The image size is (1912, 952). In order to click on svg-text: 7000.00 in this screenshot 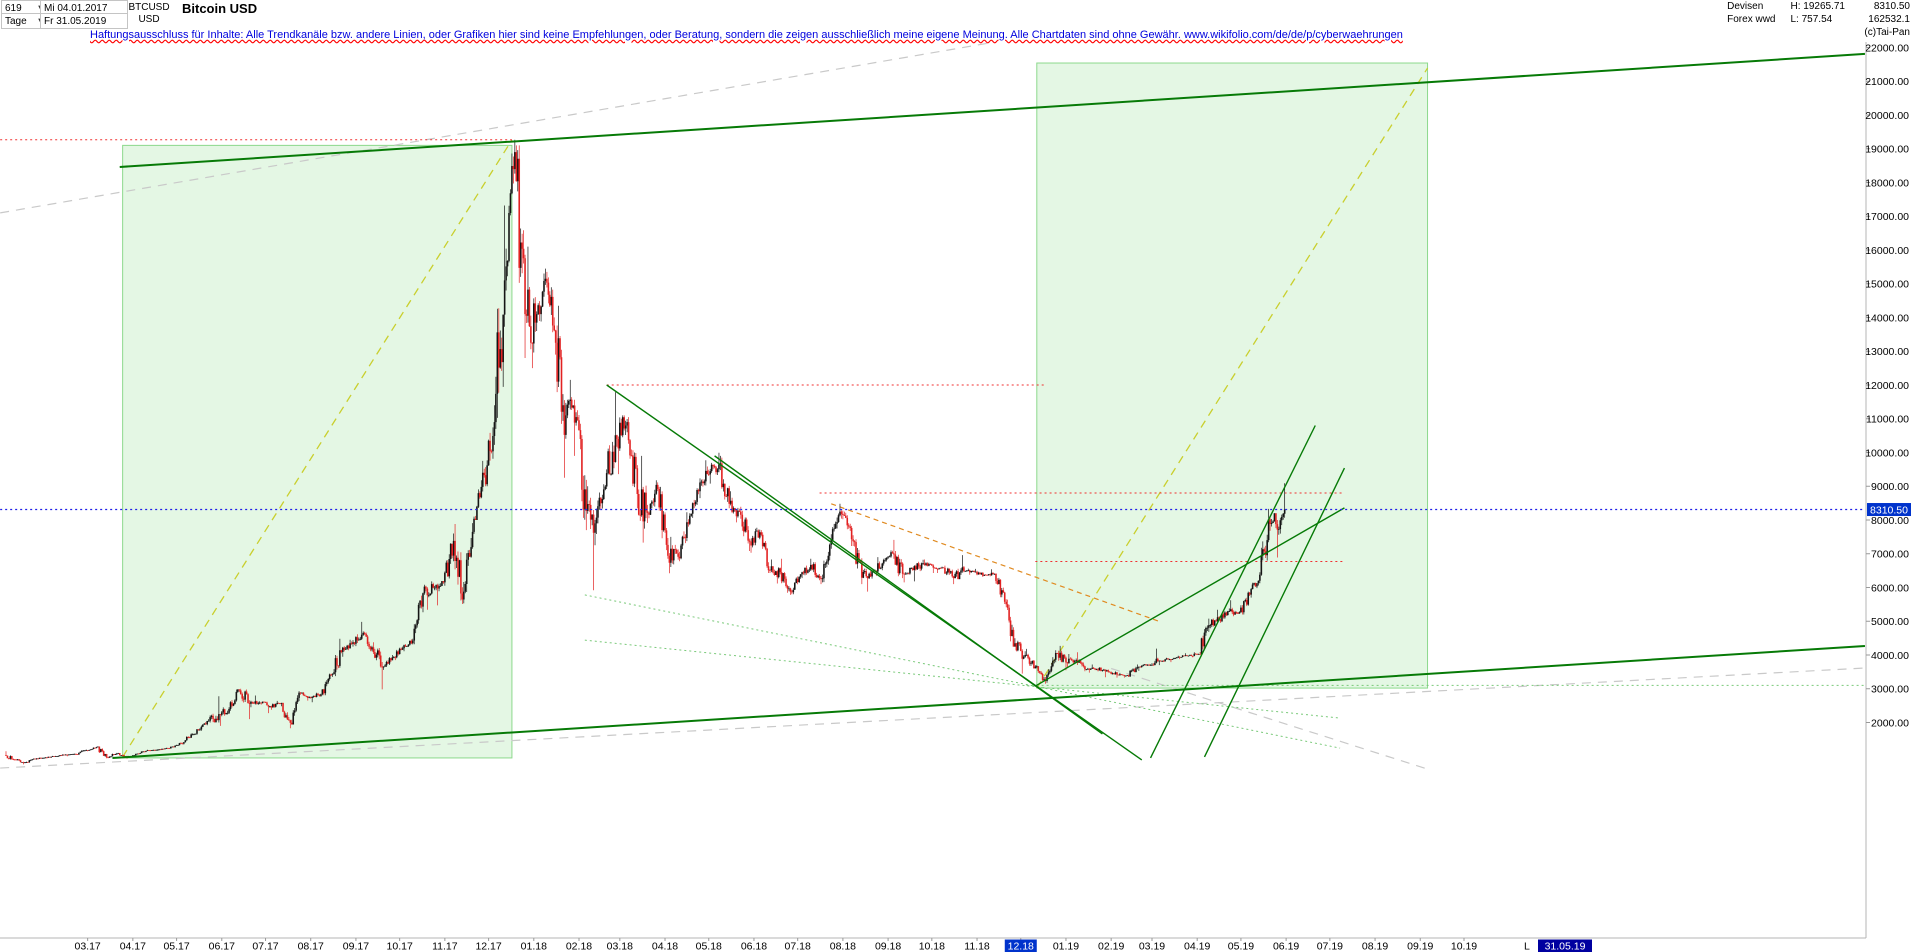, I will do `click(1890, 555)`.